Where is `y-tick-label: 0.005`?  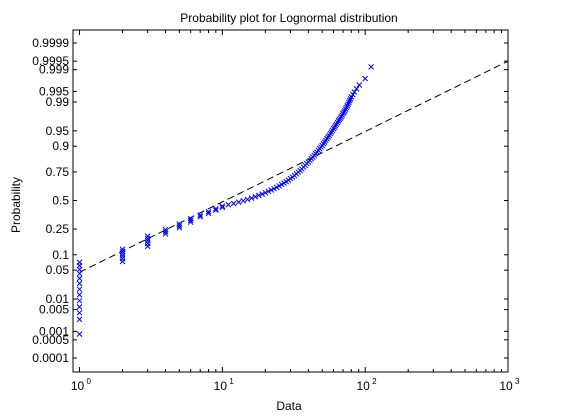
y-tick-label: 0.005 is located at coordinates (54, 310).